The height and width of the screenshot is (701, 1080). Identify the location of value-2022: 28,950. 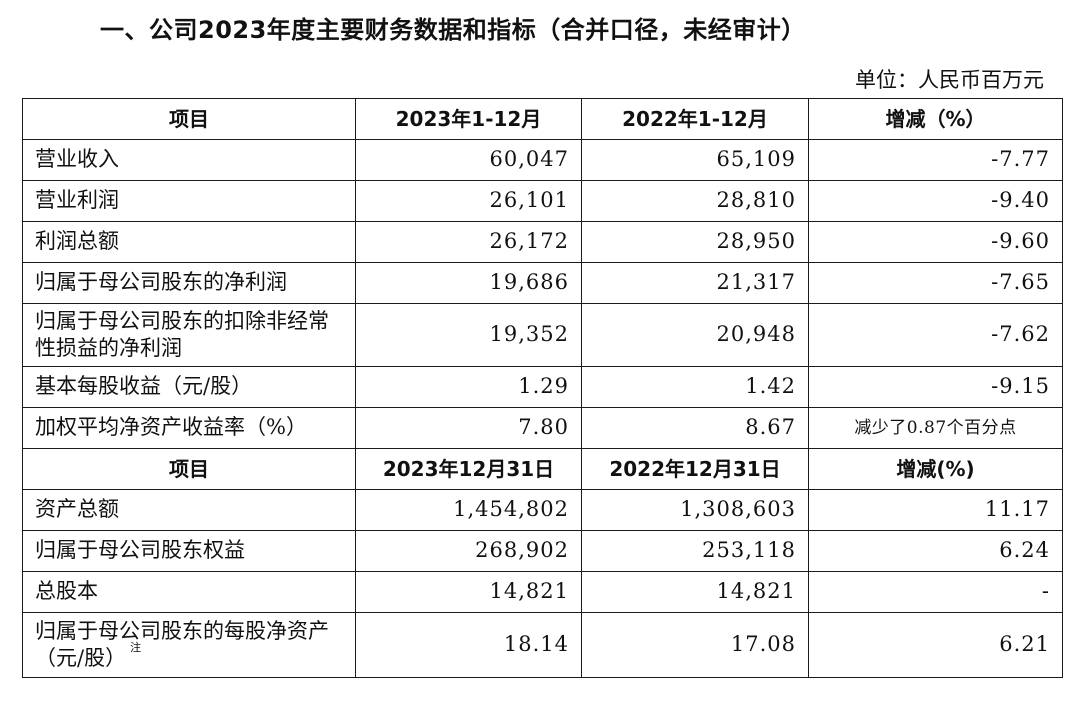
(695, 242).